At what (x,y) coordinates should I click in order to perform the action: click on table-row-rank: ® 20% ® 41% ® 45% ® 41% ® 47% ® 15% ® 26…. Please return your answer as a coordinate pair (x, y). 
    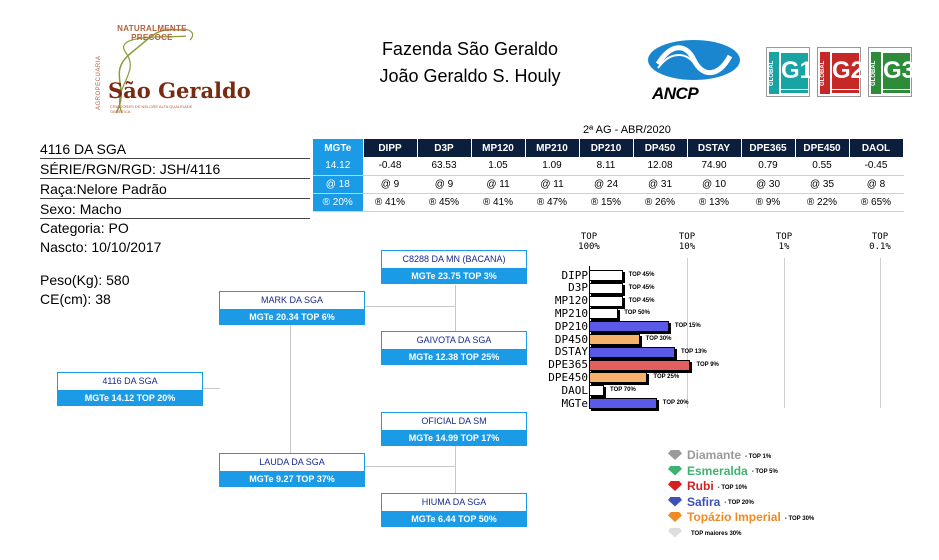
    Looking at the image, I should click on (608, 202).